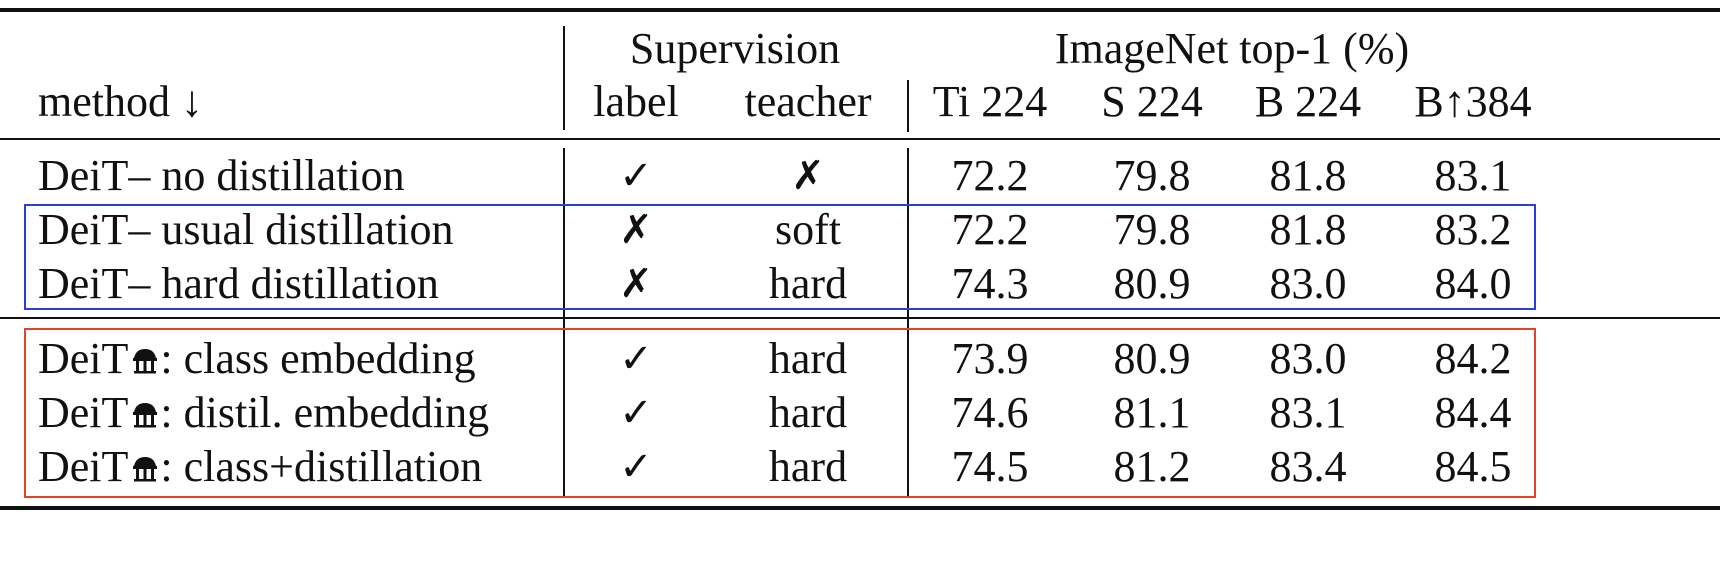 This screenshot has height=566, width=1720. What do you see at coordinates (860, 508) in the screenshot?
I see `bottom-rule` at bounding box center [860, 508].